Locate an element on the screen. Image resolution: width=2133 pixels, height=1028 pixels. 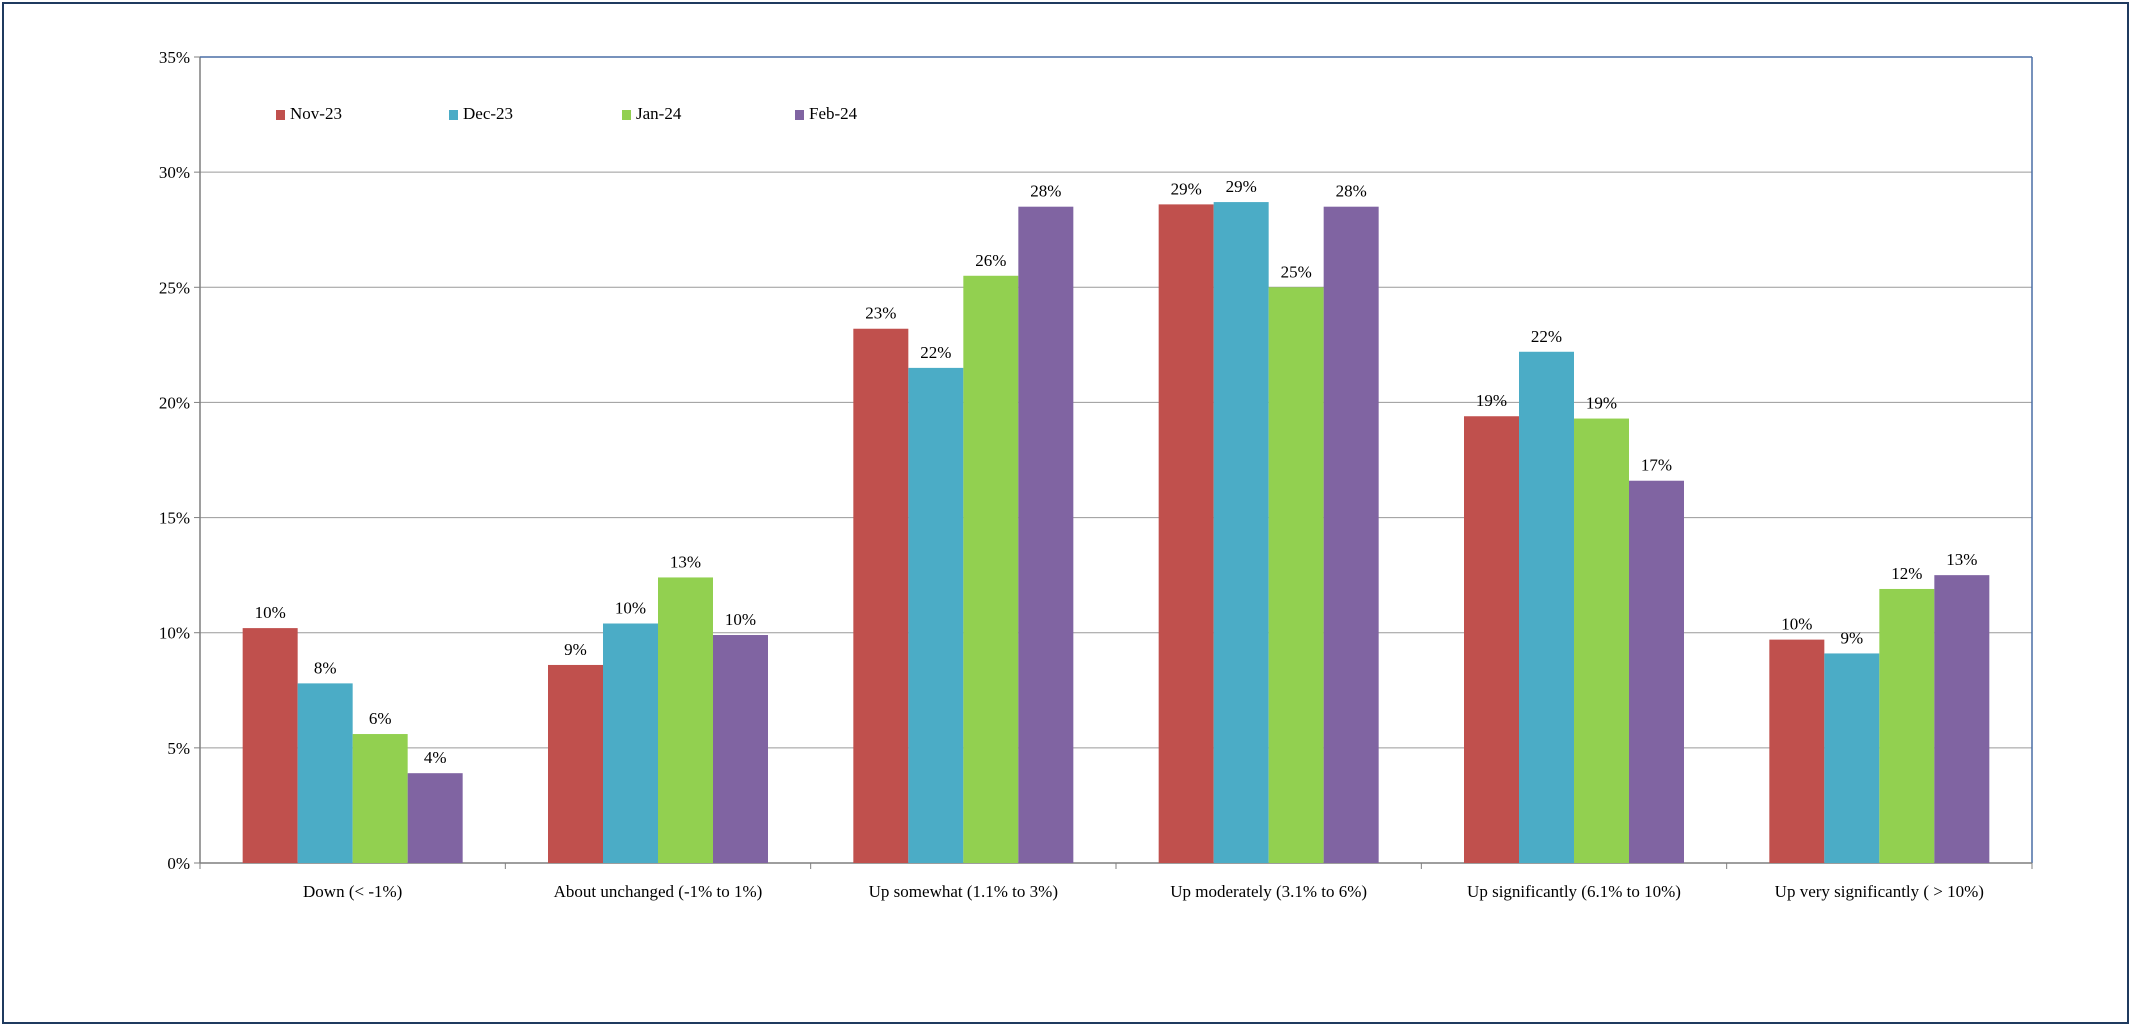
data-label: 12% is located at coordinates (1906, 573).